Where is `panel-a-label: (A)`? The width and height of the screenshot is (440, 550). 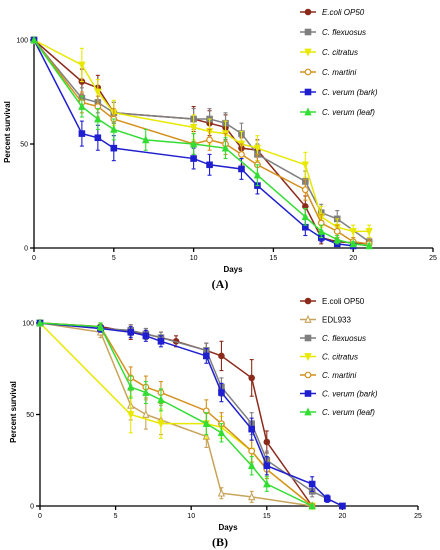
panel-a-label: (A) is located at coordinates (220, 284).